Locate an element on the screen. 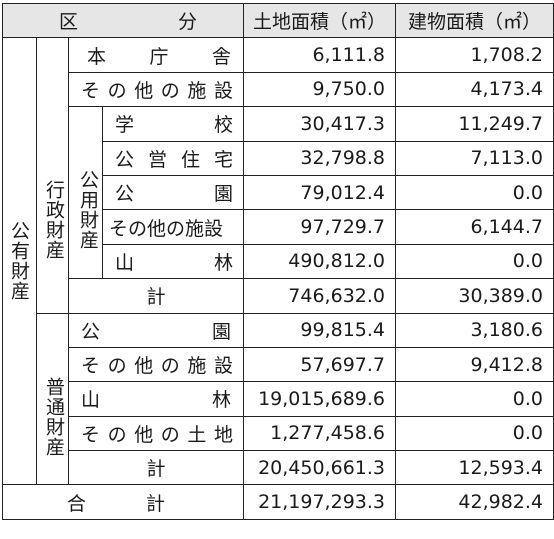 The image size is (554, 539). table-row: その他の施設 97,729.7 6,144.7 is located at coordinates (278, 227).